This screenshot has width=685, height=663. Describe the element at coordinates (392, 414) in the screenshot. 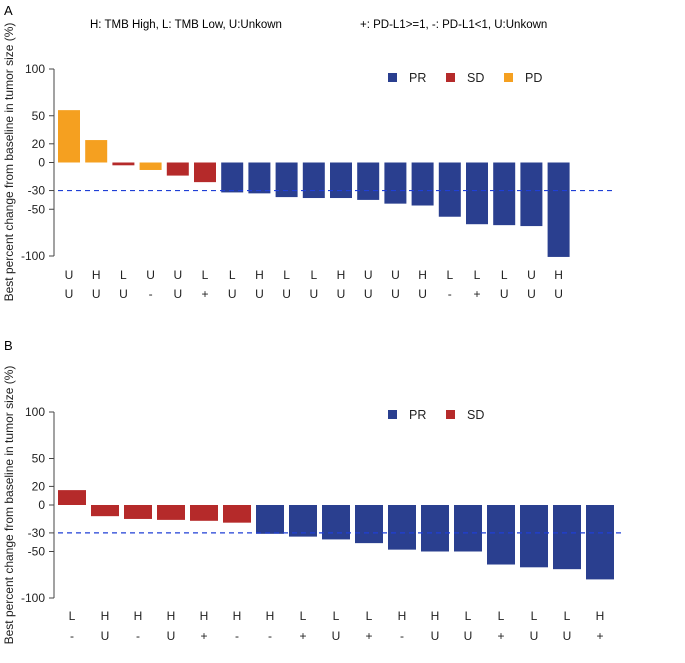

I see `legend-swatch-pr` at that location.